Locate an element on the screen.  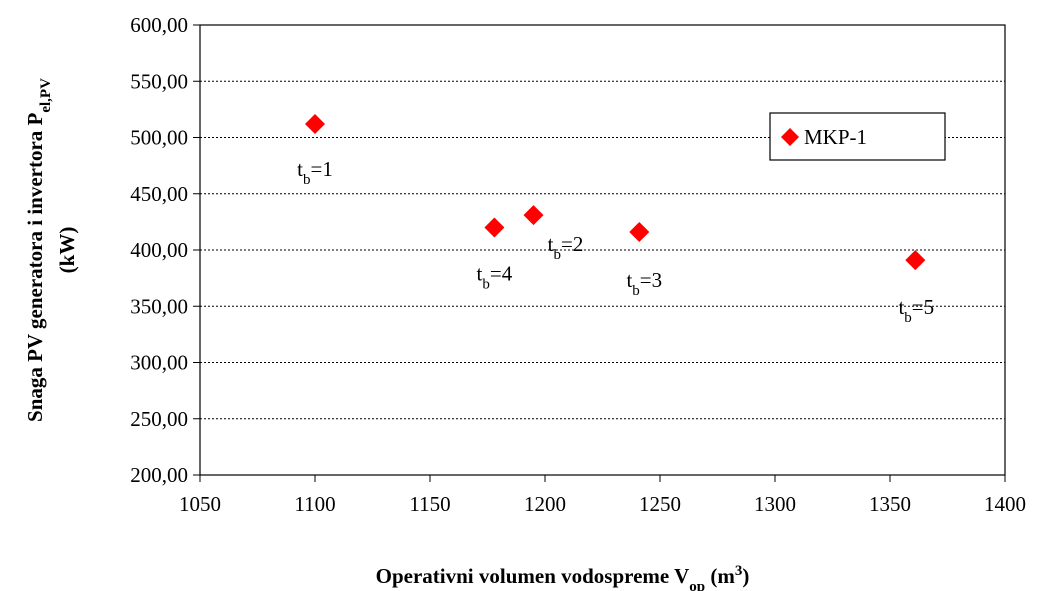
point-label: tb=1 is located at coordinates (315, 172).